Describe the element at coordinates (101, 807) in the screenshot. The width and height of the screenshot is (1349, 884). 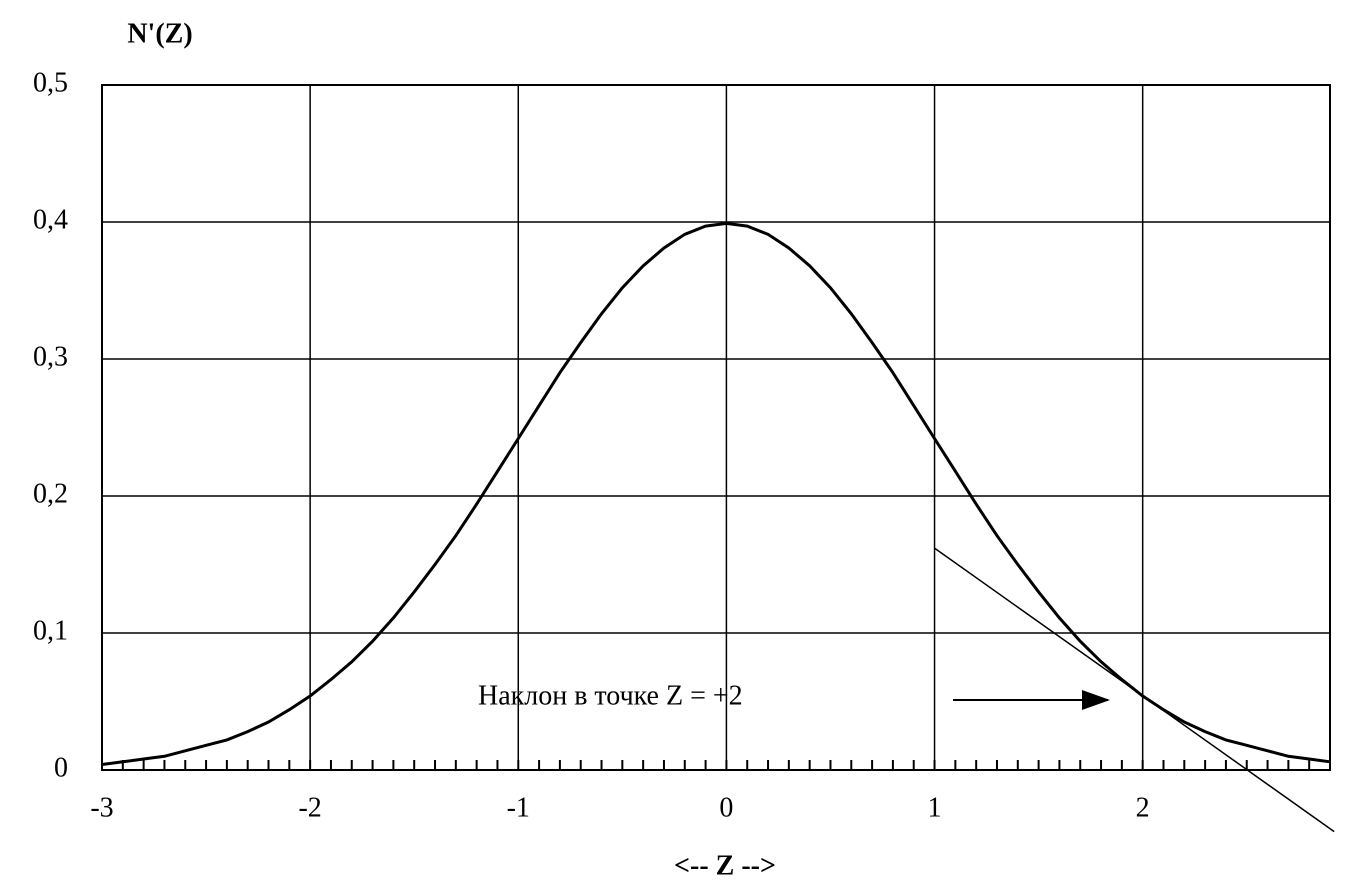
I see `x-tick-label: -3` at that location.